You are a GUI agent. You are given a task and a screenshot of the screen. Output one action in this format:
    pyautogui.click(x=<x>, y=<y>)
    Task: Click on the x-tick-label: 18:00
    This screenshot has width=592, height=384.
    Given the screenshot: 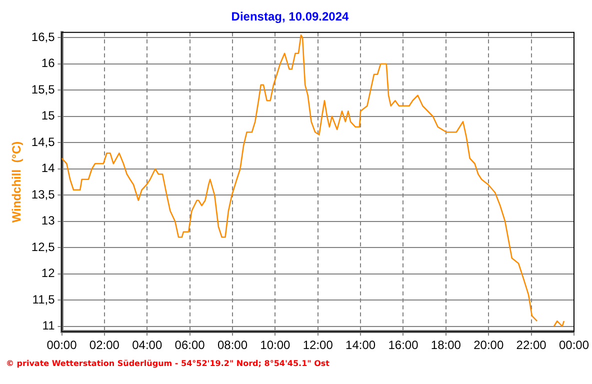 What is the action you would take?
    pyautogui.click(x=446, y=345)
    